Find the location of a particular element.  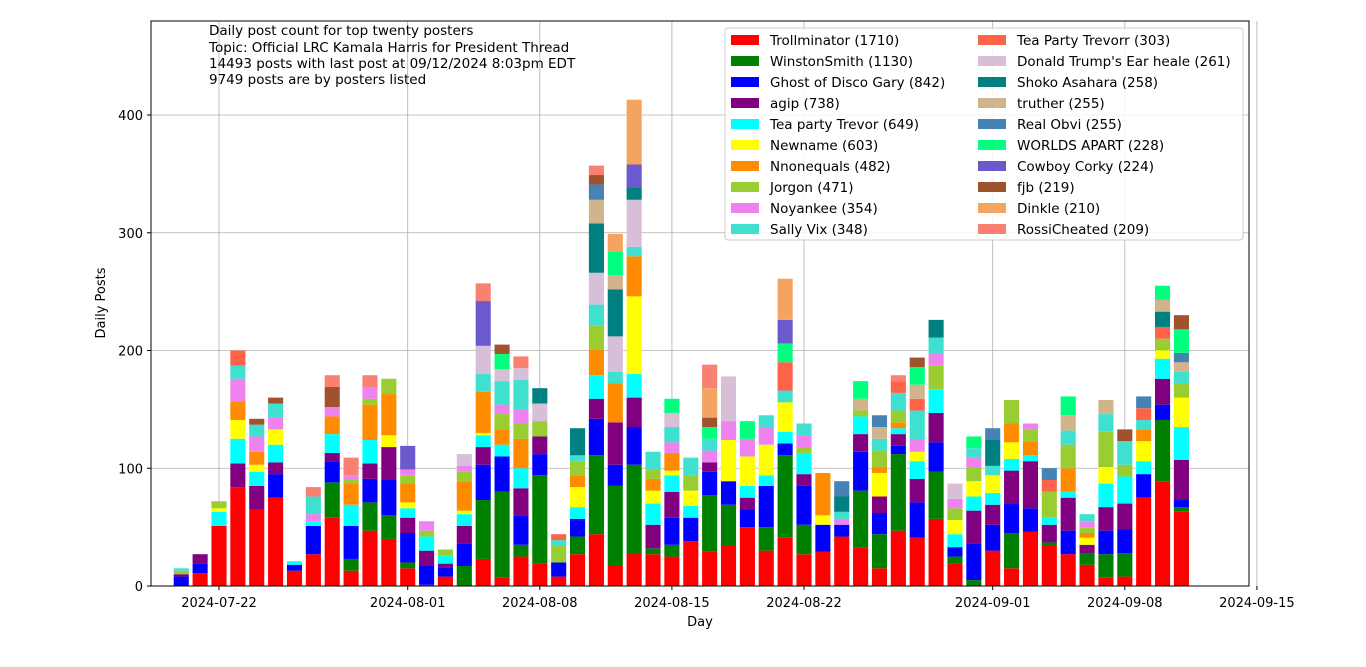

y-tick-label: 400 is located at coordinates (130, 116).